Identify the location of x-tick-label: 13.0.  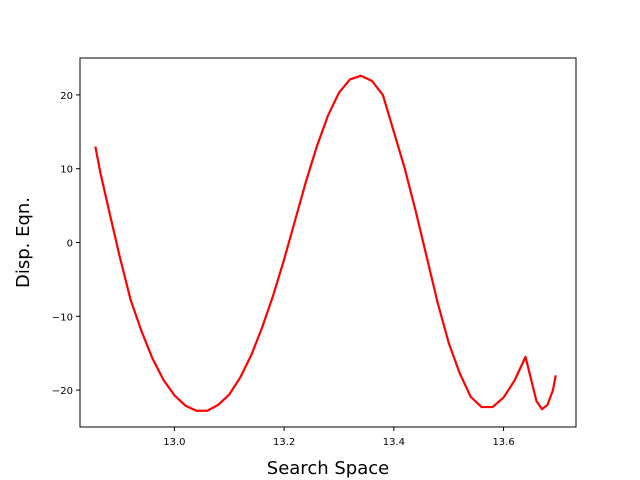
(174, 442).